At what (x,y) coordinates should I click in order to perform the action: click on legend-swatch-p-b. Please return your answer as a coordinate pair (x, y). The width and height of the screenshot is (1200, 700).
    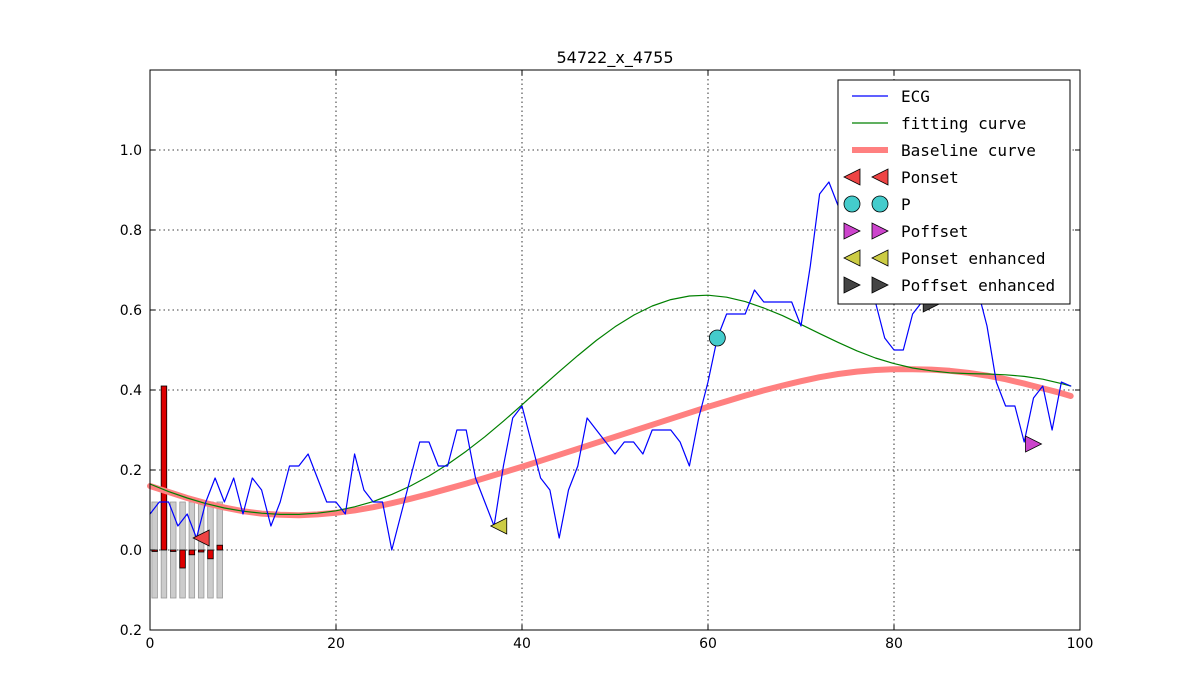
    Looking at the image, I should click on (880, 204).